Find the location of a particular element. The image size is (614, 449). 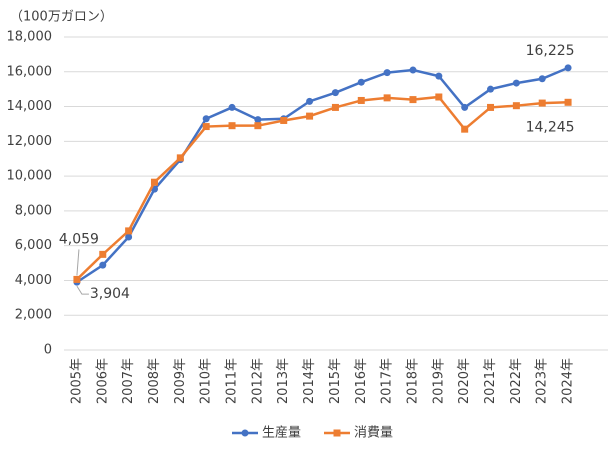

x-tick-label: 2012年 is located at coordinates (257, 381).